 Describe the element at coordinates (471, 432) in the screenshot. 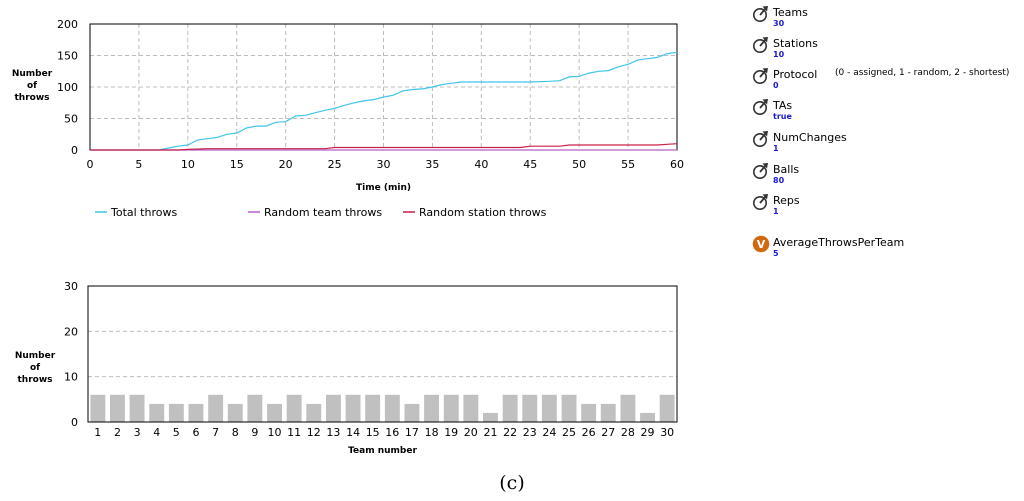

I see `bar-chart-x-tick-label: 20` at that location.